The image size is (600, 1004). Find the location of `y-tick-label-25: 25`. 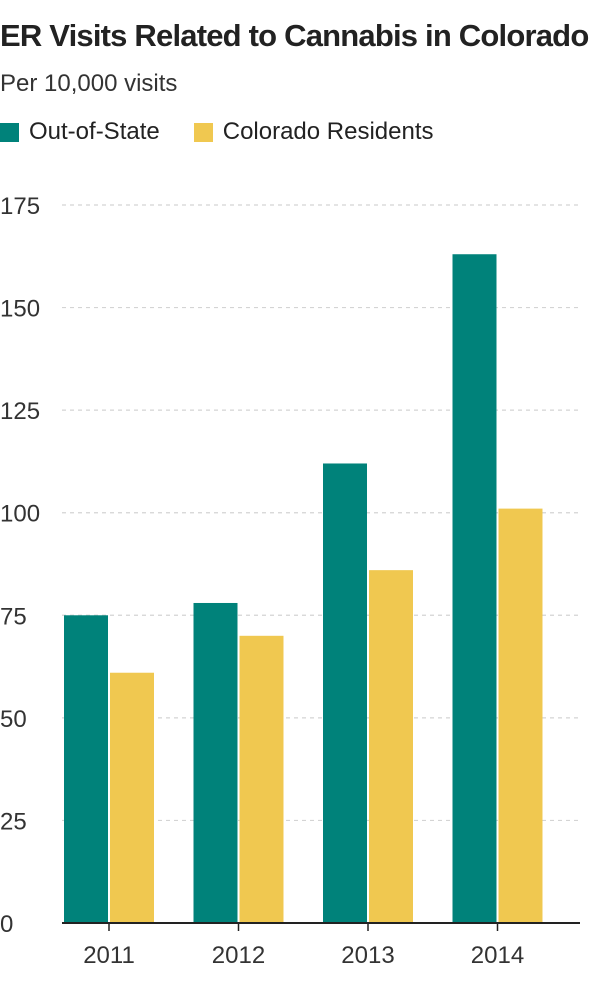

y-tick-label-25: 25 is located at coordinates (13, 821).